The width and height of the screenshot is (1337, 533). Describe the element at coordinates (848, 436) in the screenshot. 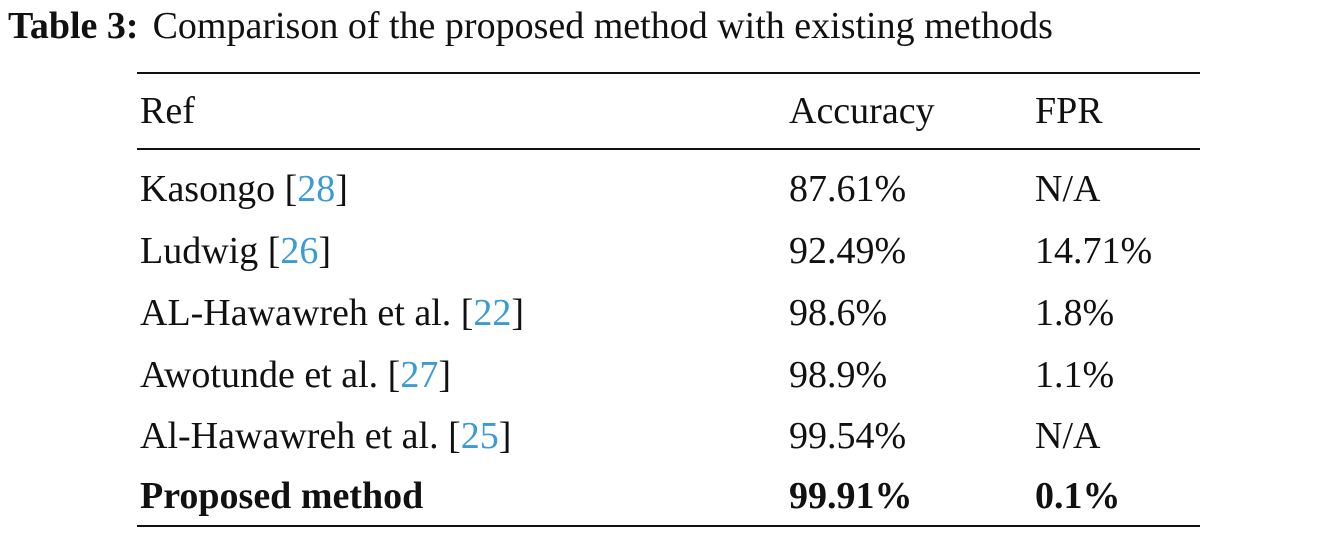

I see `accuracy-cell: 99.54%` at that location.